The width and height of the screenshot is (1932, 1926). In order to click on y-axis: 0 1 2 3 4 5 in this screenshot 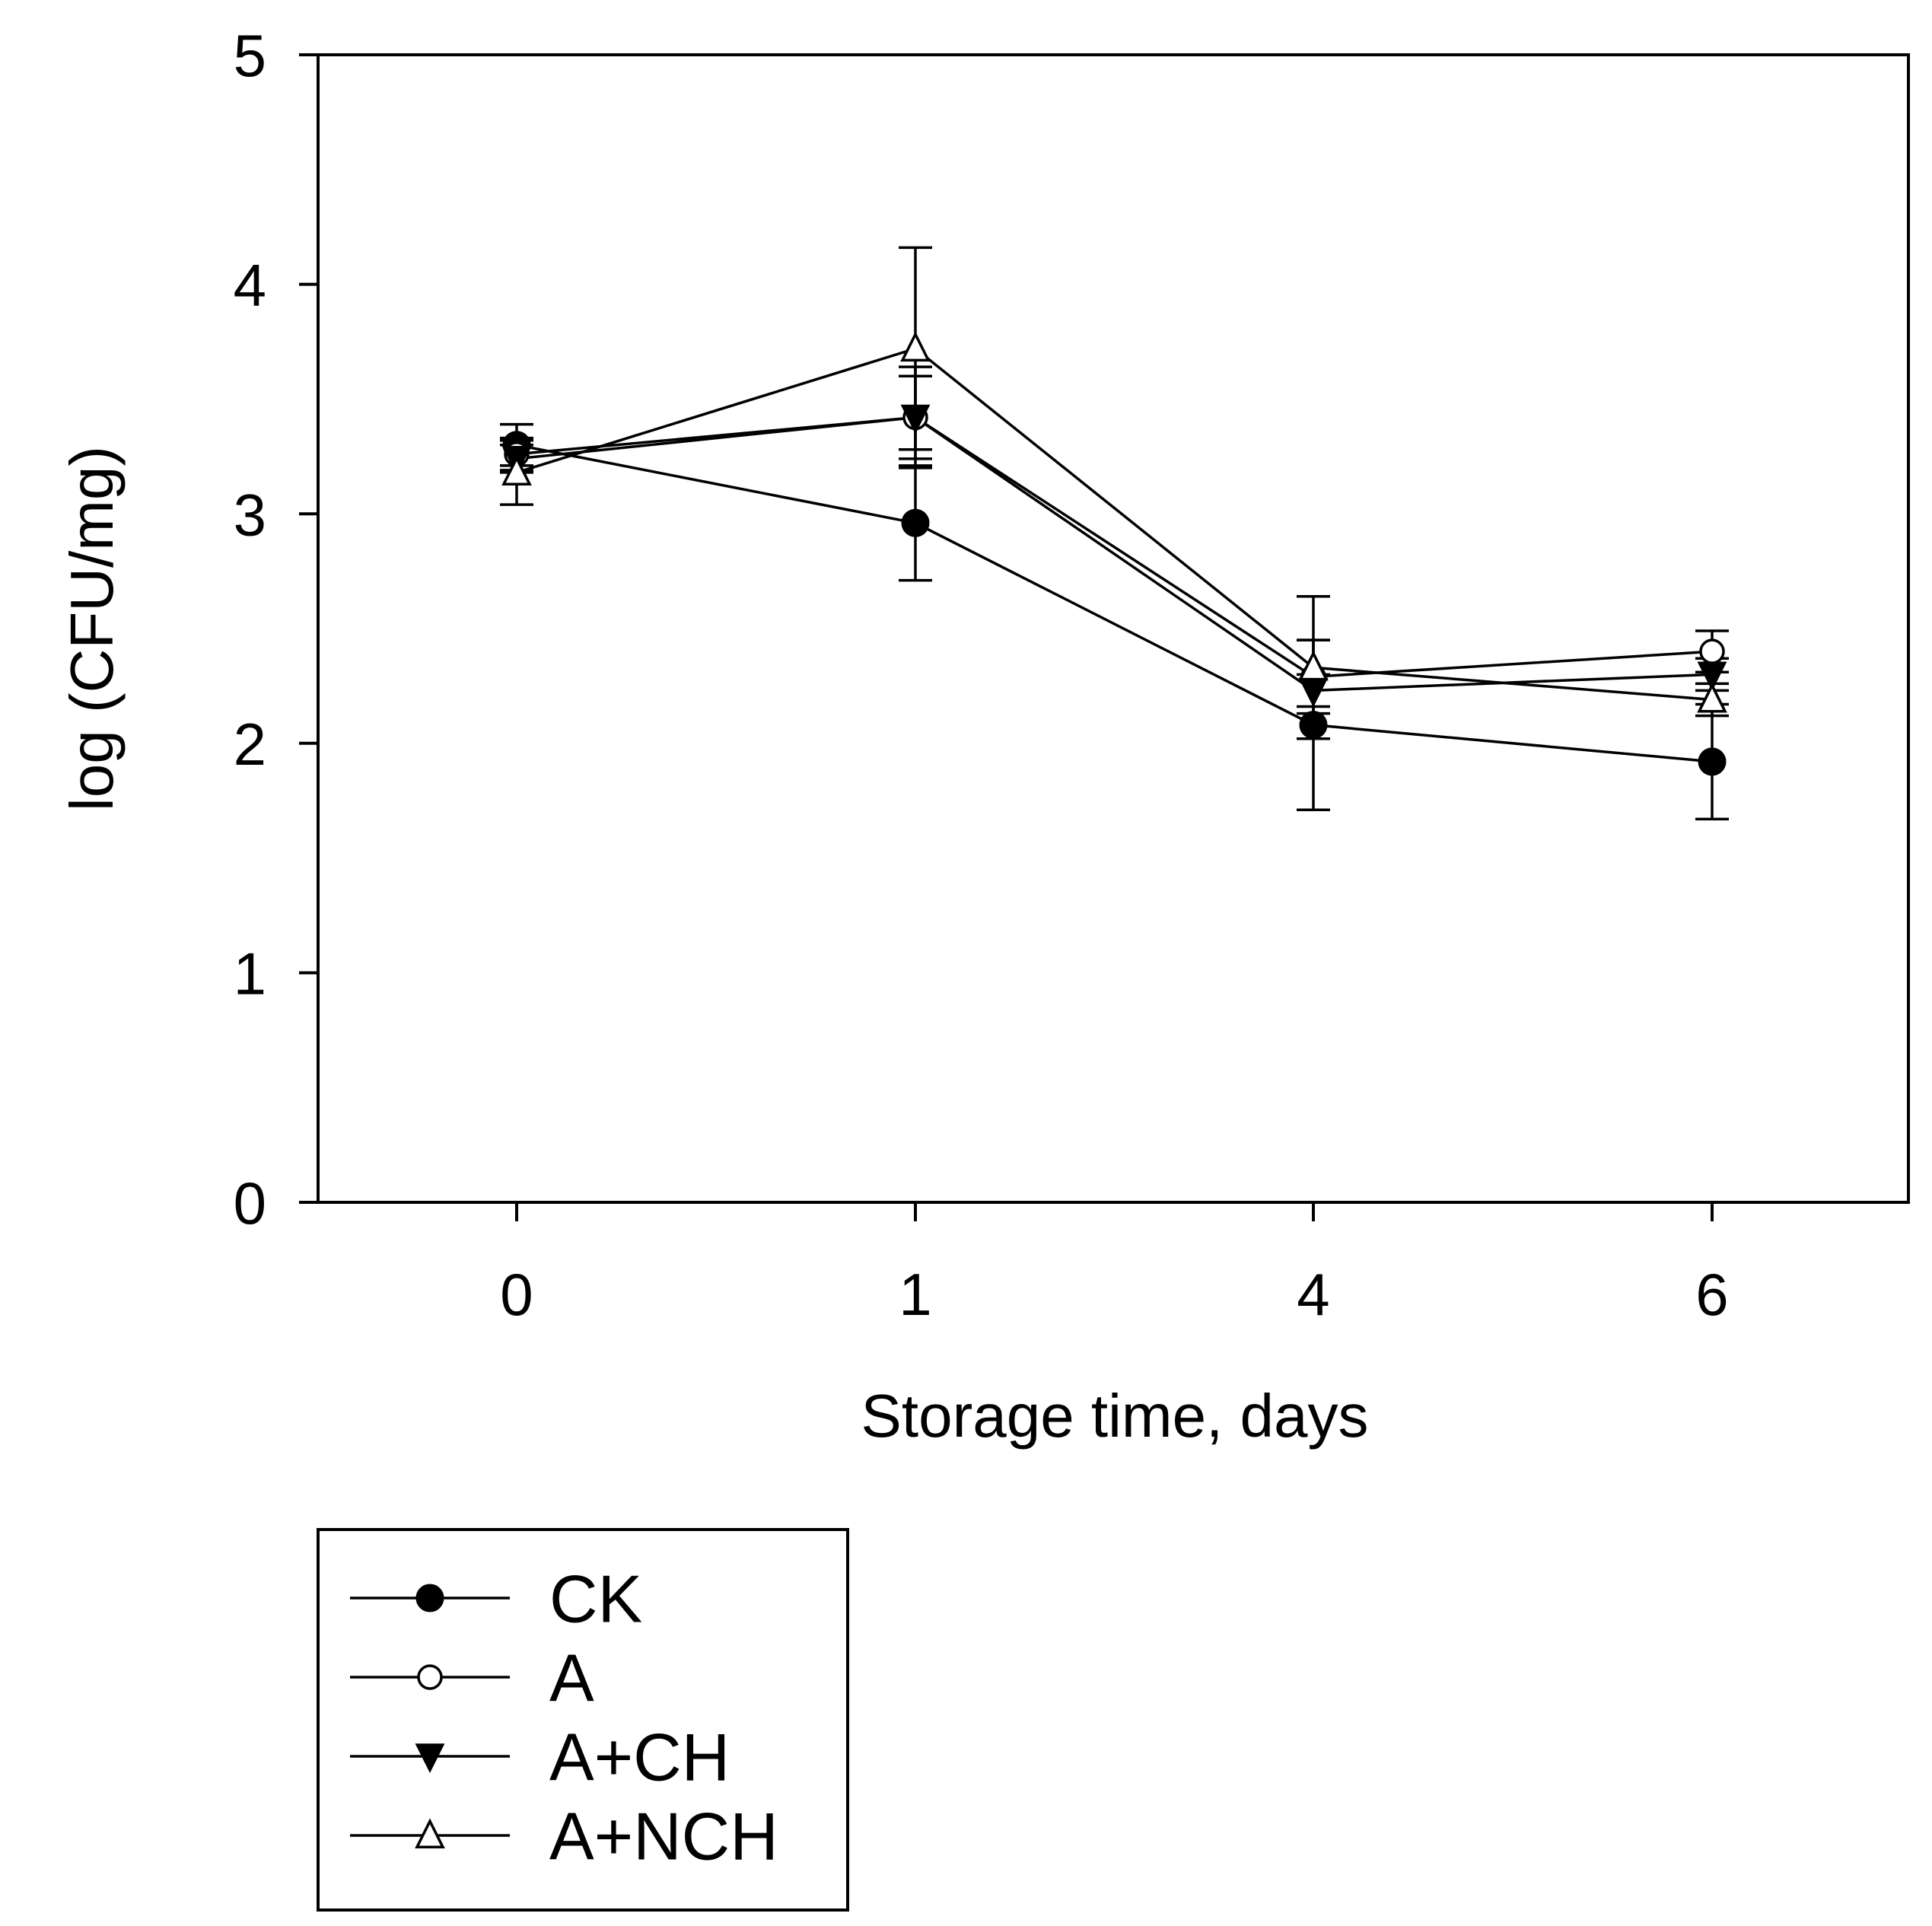, I will do `click(276, 629)`.